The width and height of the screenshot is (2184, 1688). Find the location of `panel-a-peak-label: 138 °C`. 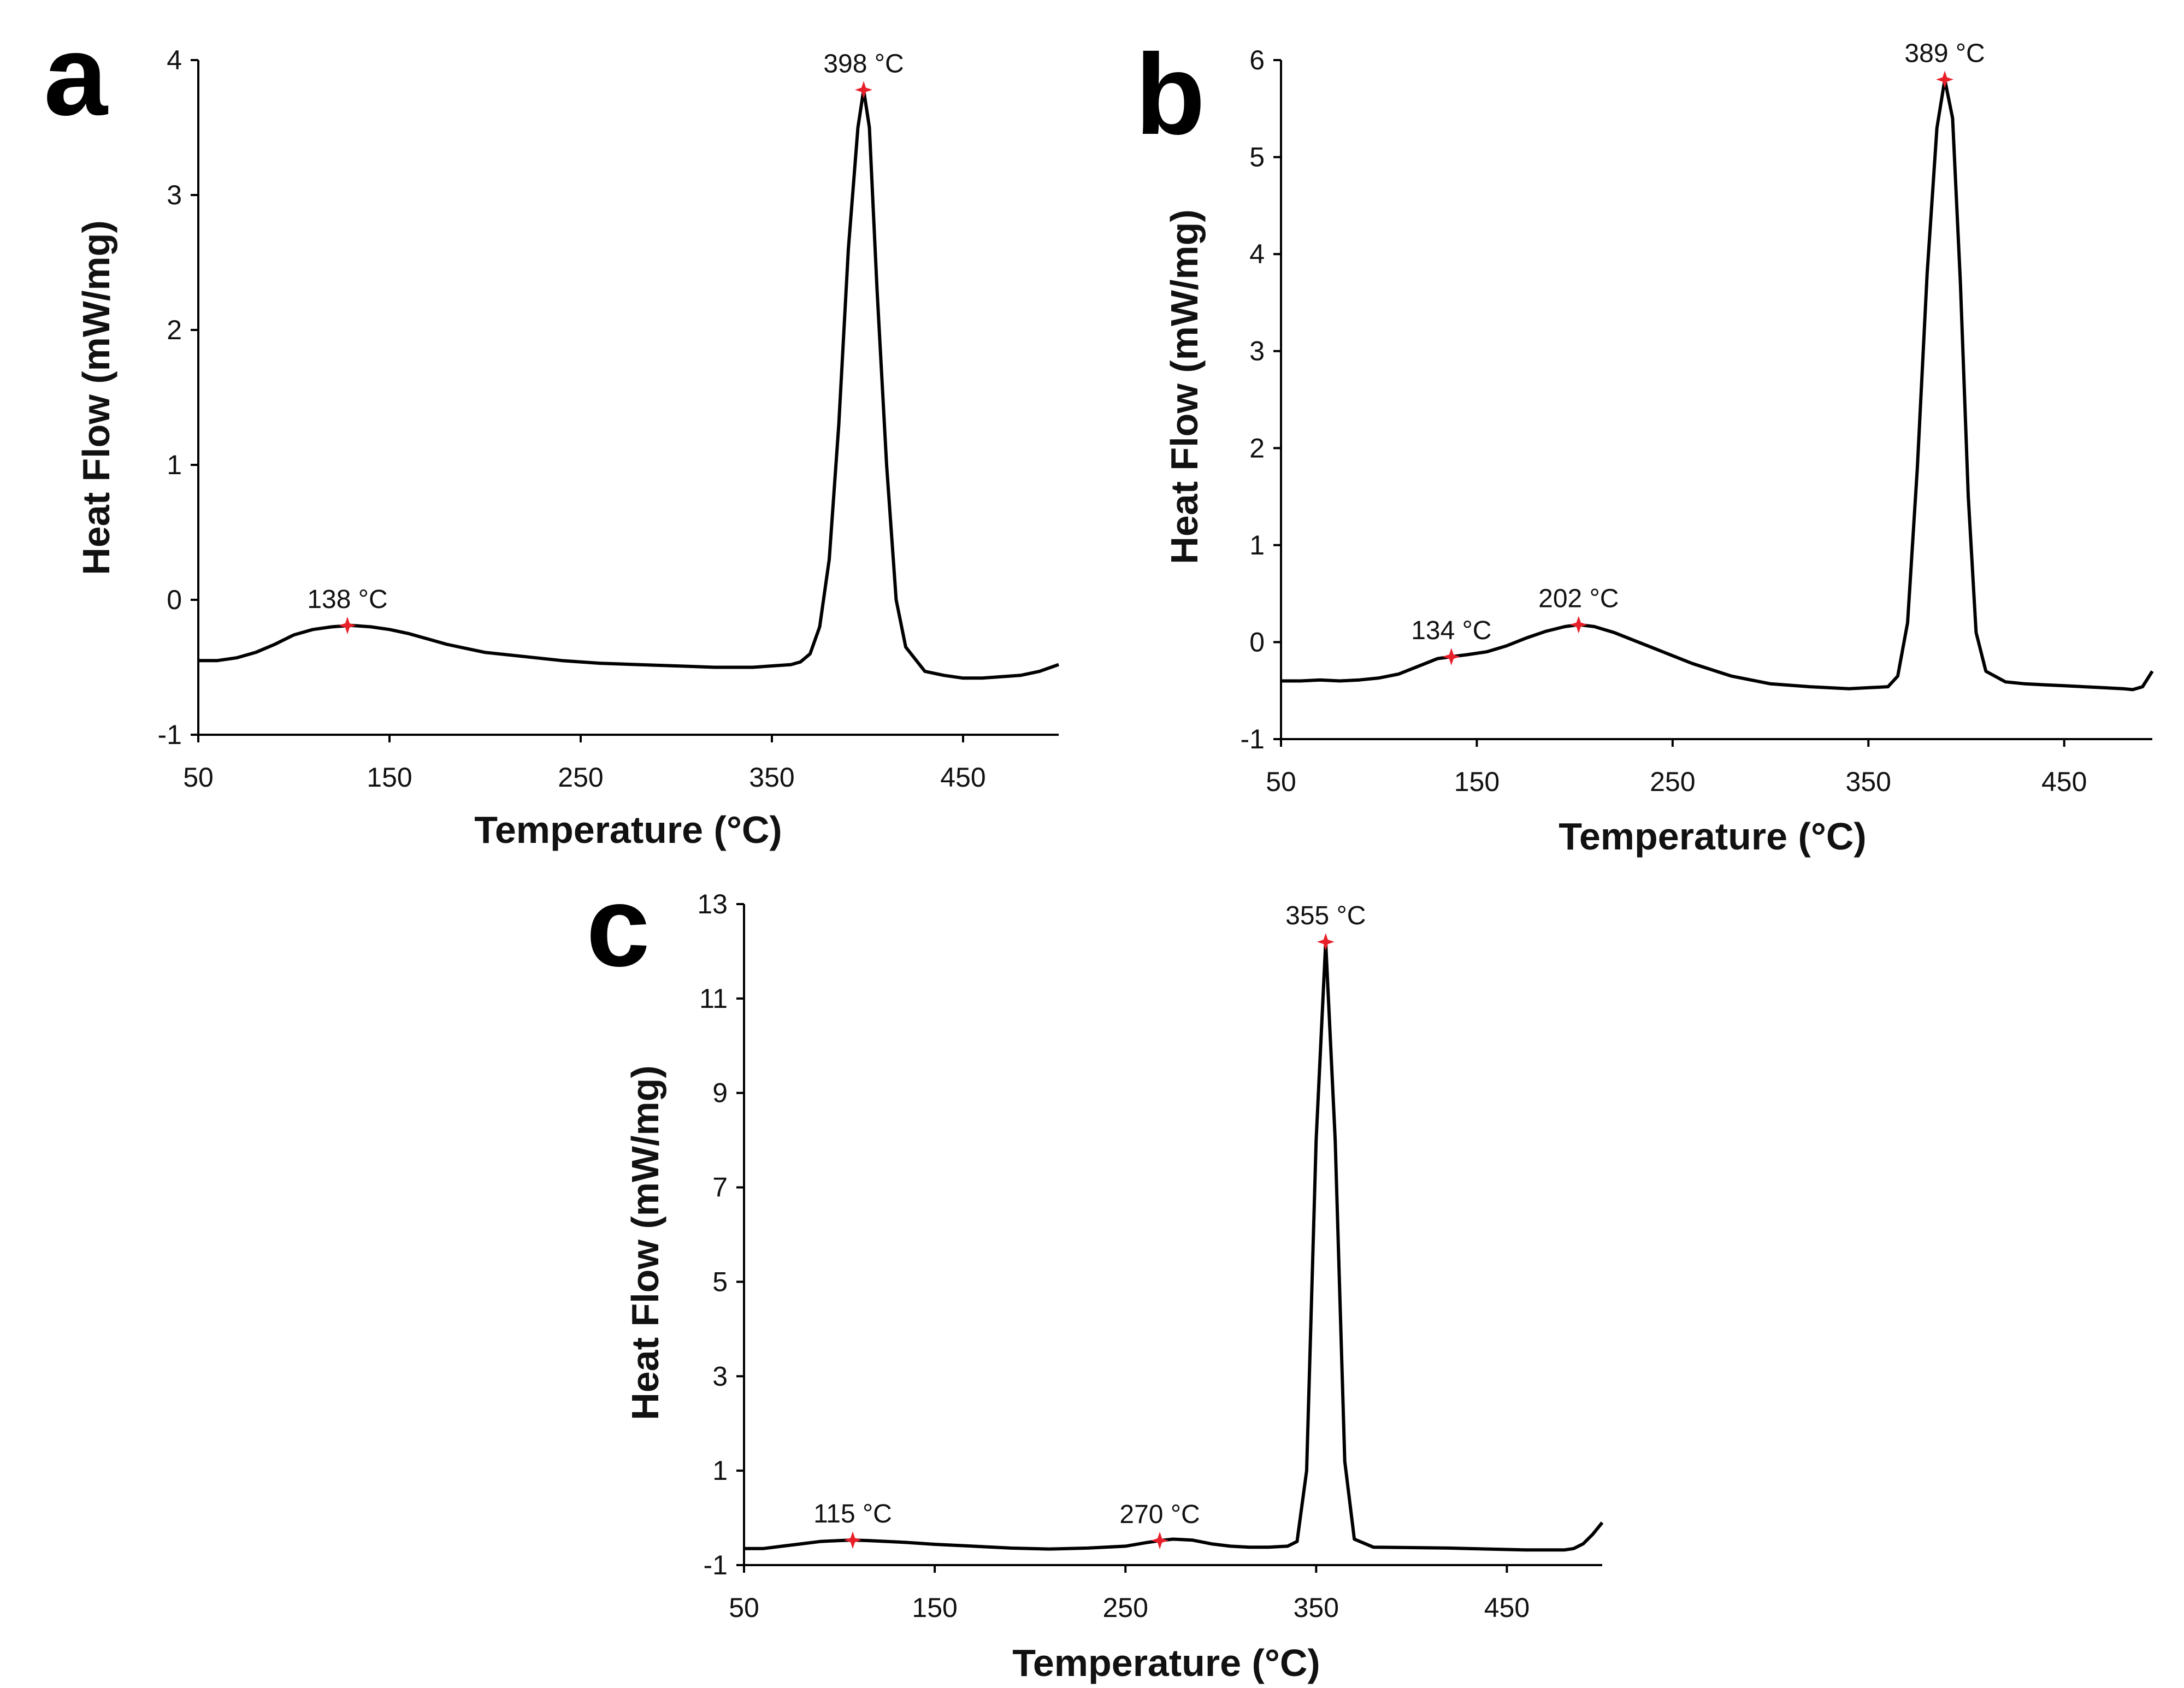

panel-a-peak-label: 138 °C is located at coordinates (347, 599).